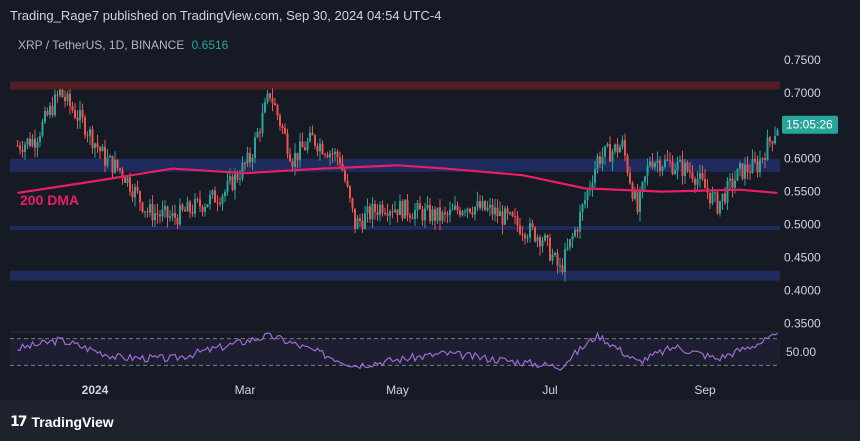 This screenshot has height=441, width=860. What do you see at coordinates (802, 60) in the screenshot?
I see `y-tick-label: 0.7500` at bounding box center [802, 60].